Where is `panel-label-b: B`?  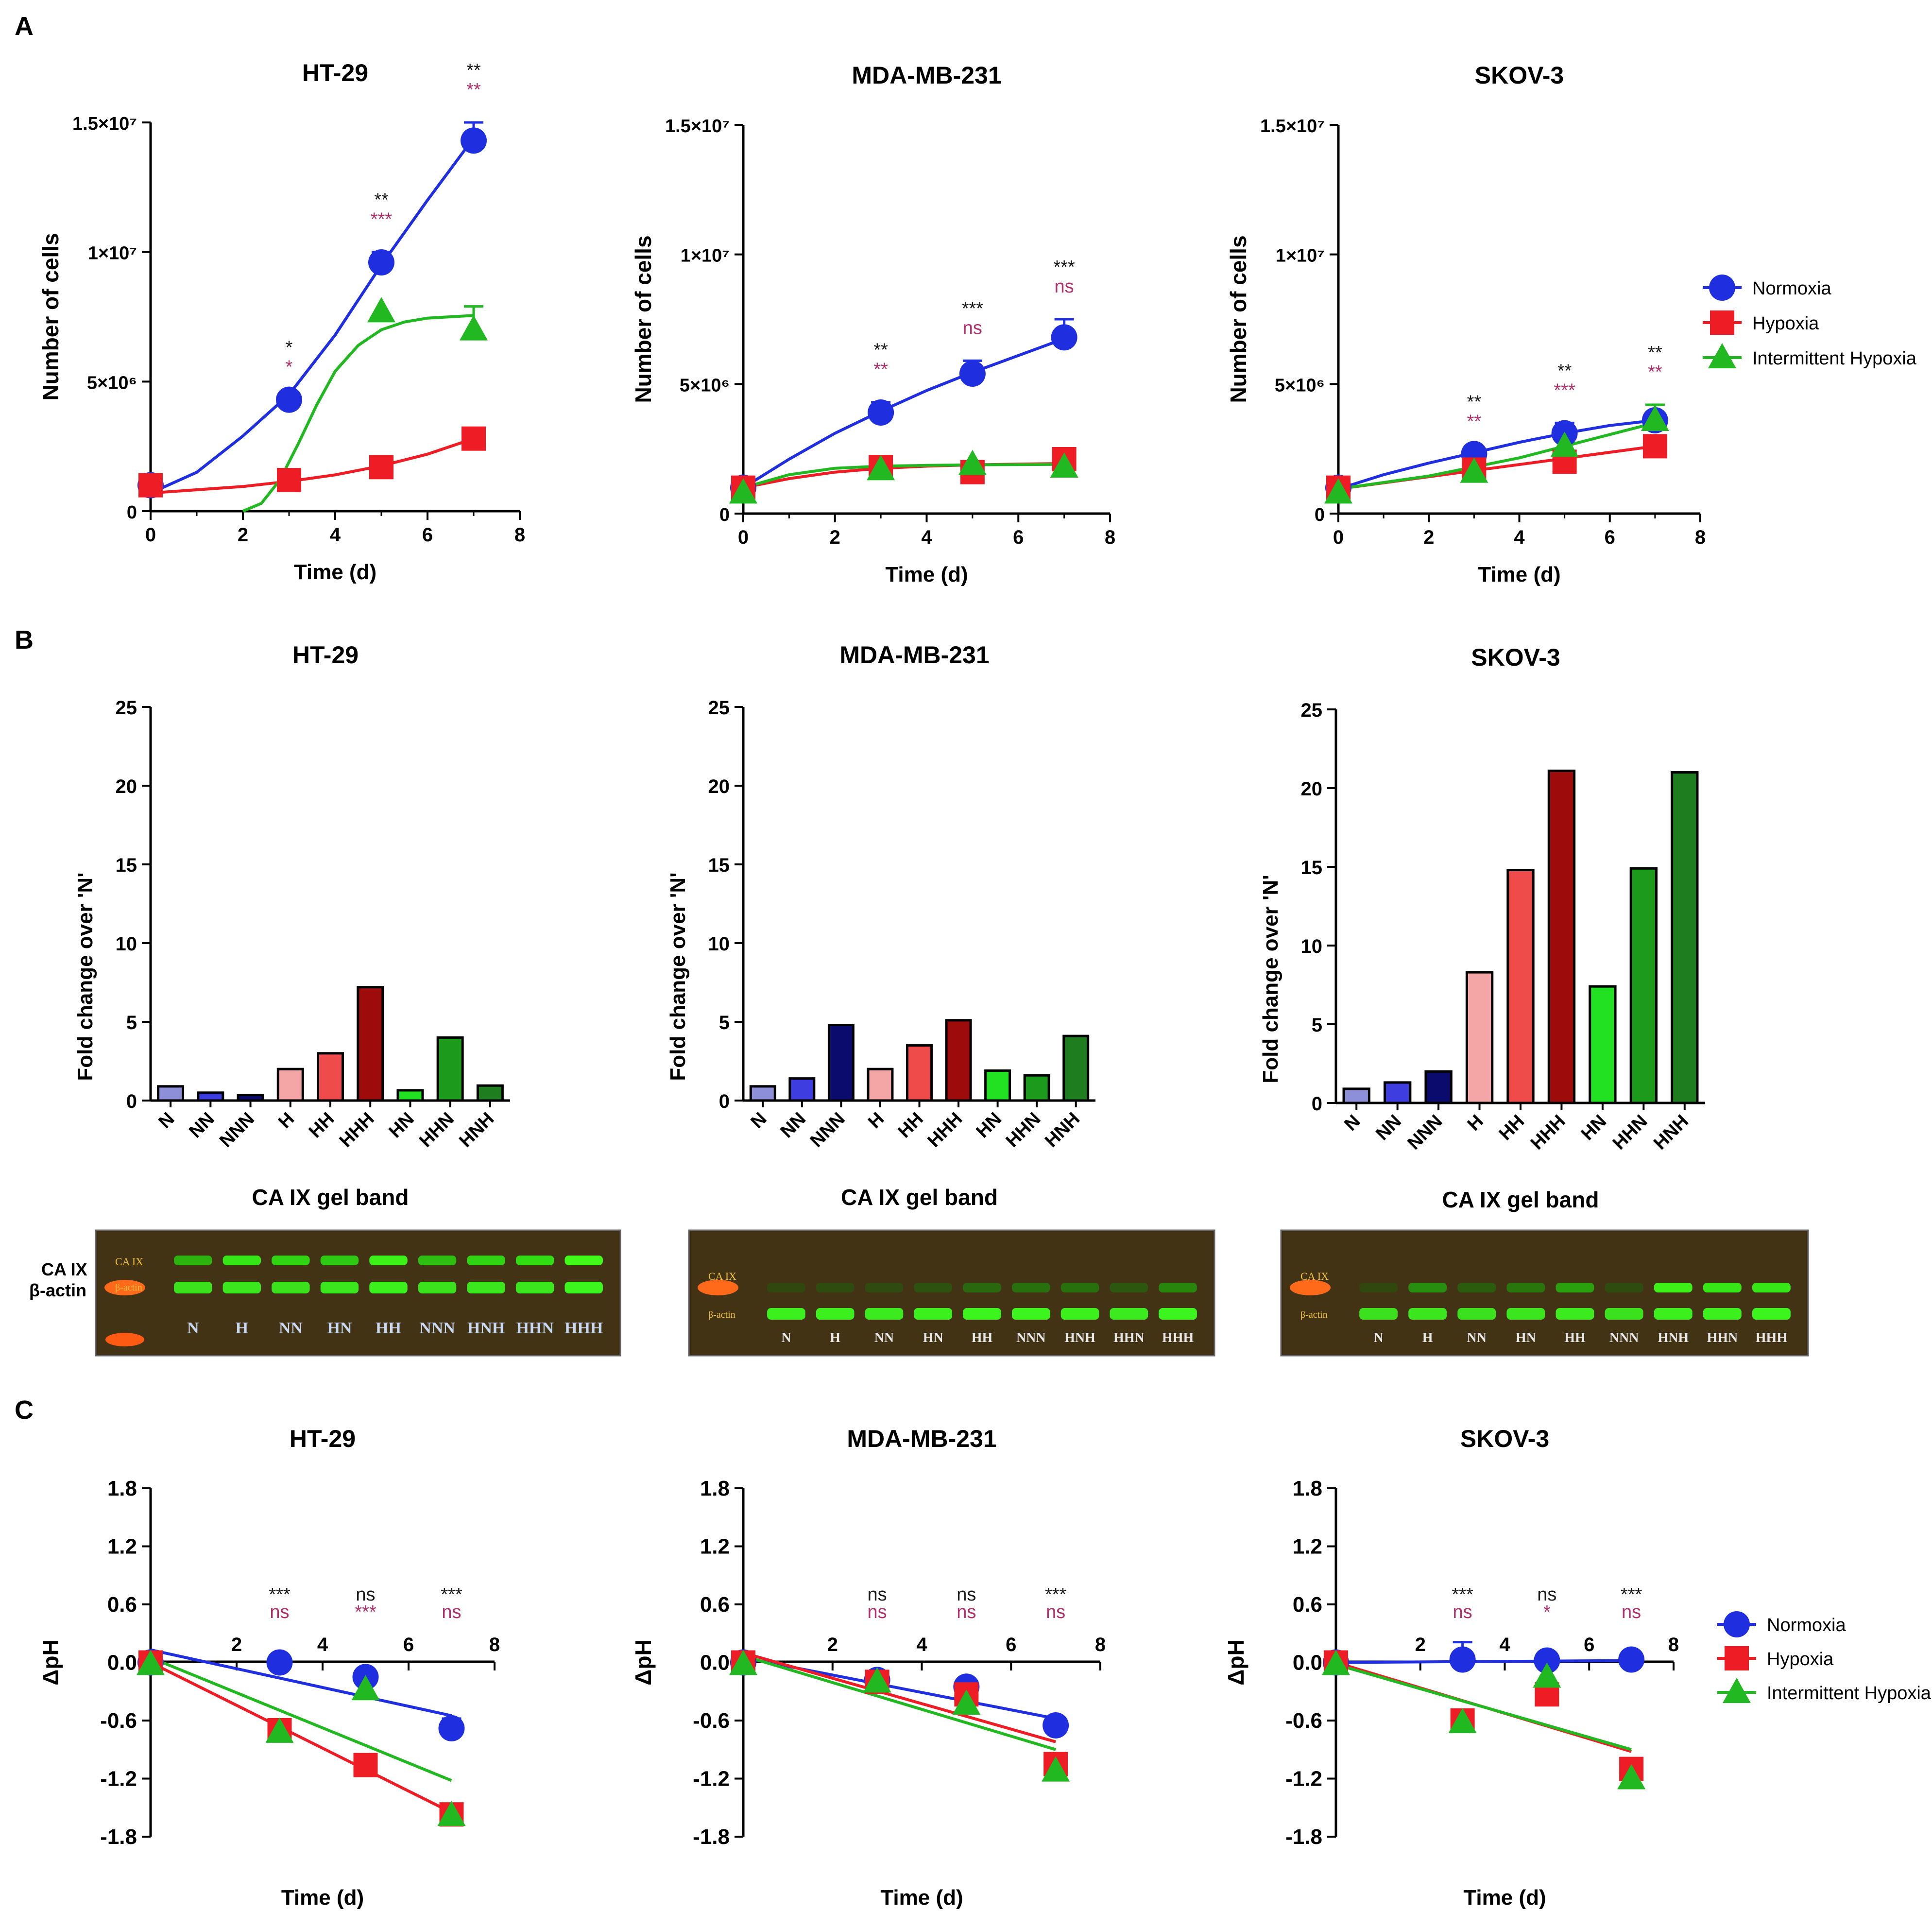 panel-label-b: B is located at coordinates (25, 639).